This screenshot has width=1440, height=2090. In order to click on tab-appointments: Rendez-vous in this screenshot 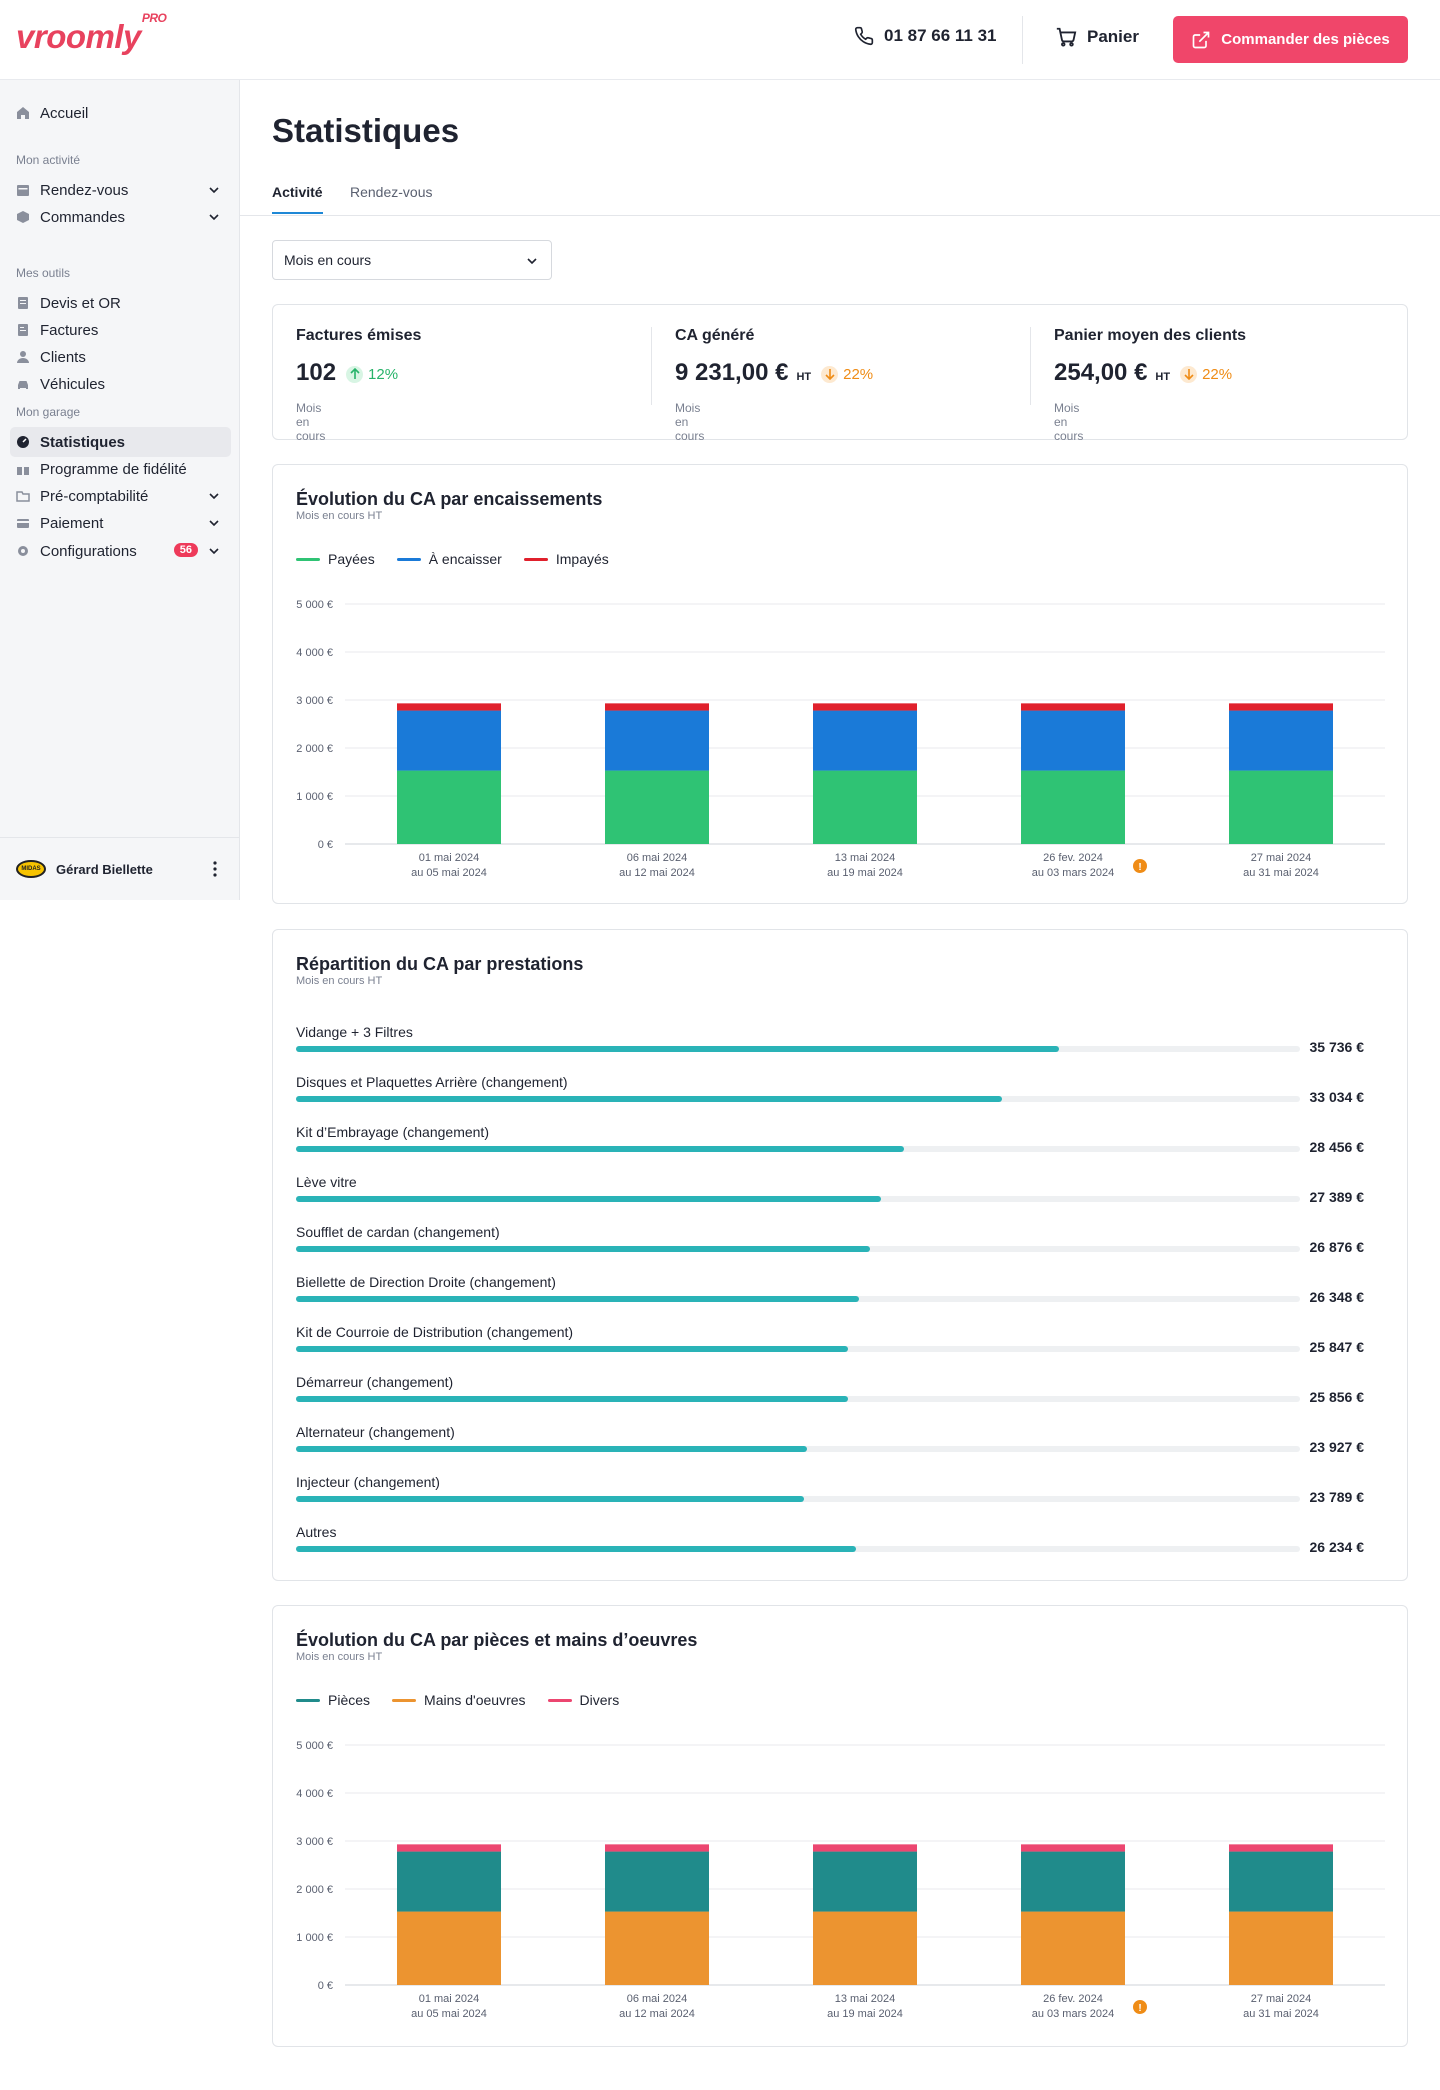, I will do `click(391, 192)`.